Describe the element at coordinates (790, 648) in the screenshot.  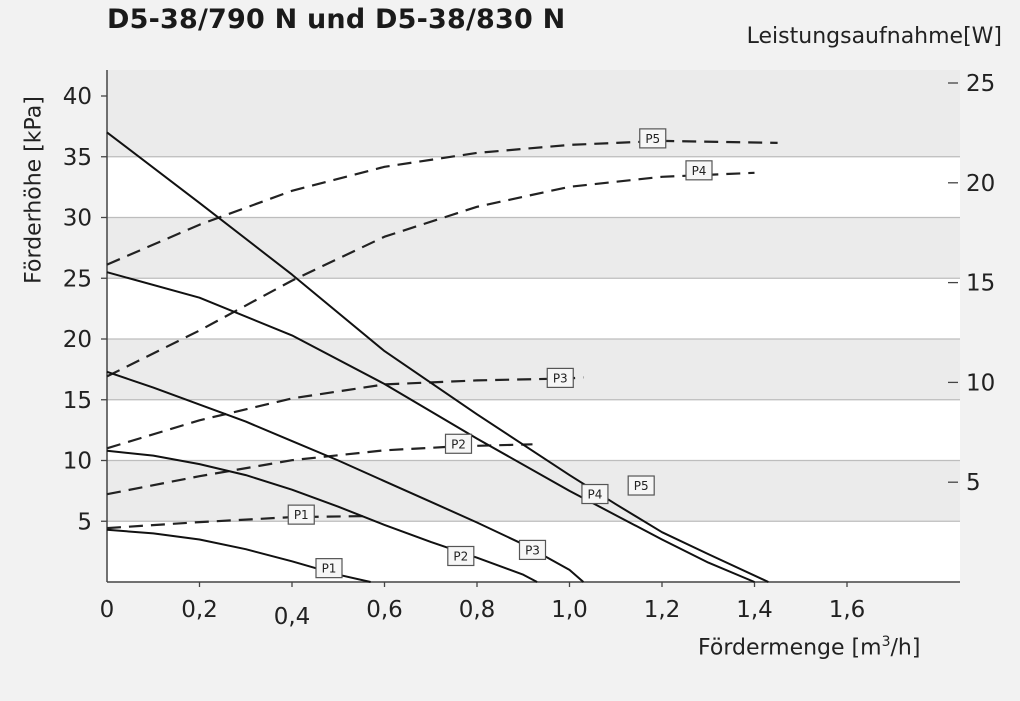
I see `x-axis-title-main: Fördermenge [m` at that location.